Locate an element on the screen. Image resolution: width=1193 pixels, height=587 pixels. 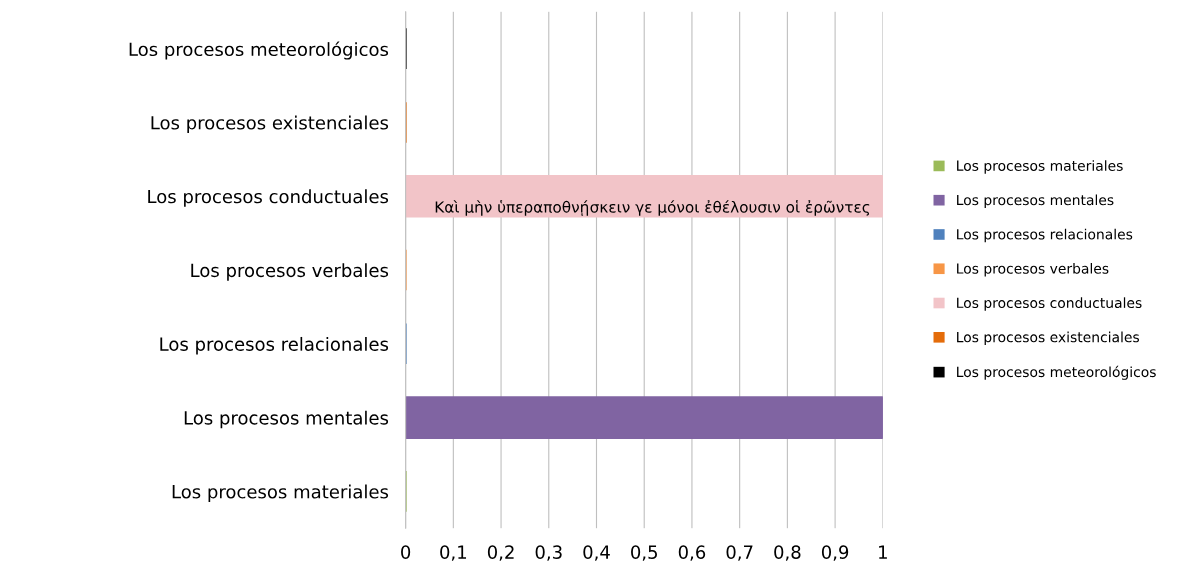
x-tick-label: 0,7 is located at coordinates (739, 553).